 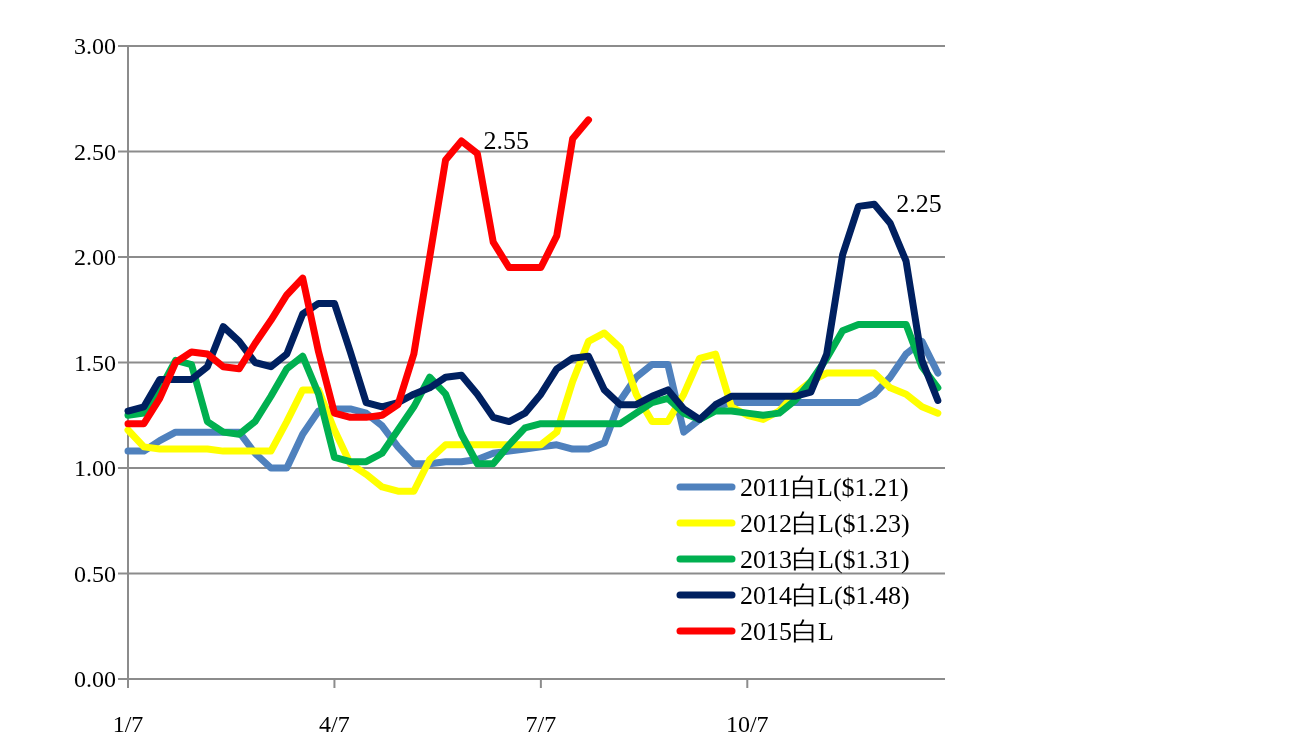 I want to click on y-tick-label: 1.00, so click(x=95, y=468).